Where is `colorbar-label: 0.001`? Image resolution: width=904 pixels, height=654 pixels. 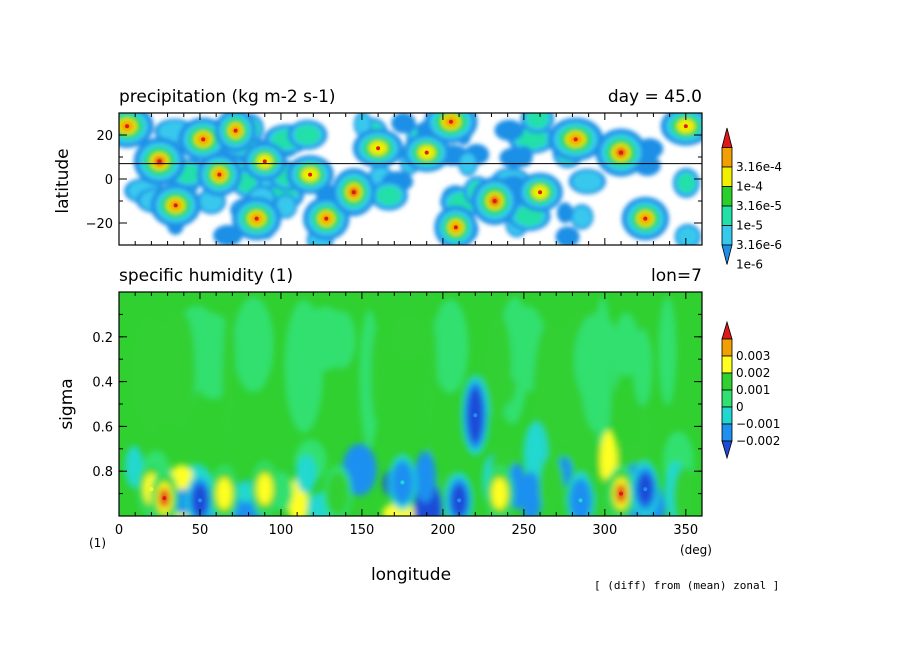
colorbar-label: 0.001 is located at coordinates (753, 390).